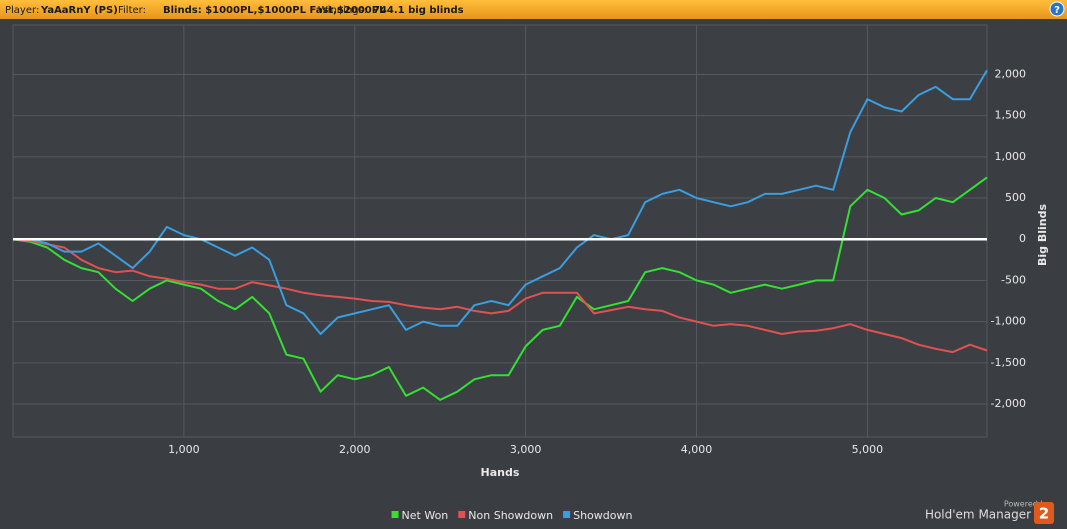 This screenshot has height=529, width=1067. I want to click on y-tick-label: 1,500, so click(1011, 115).